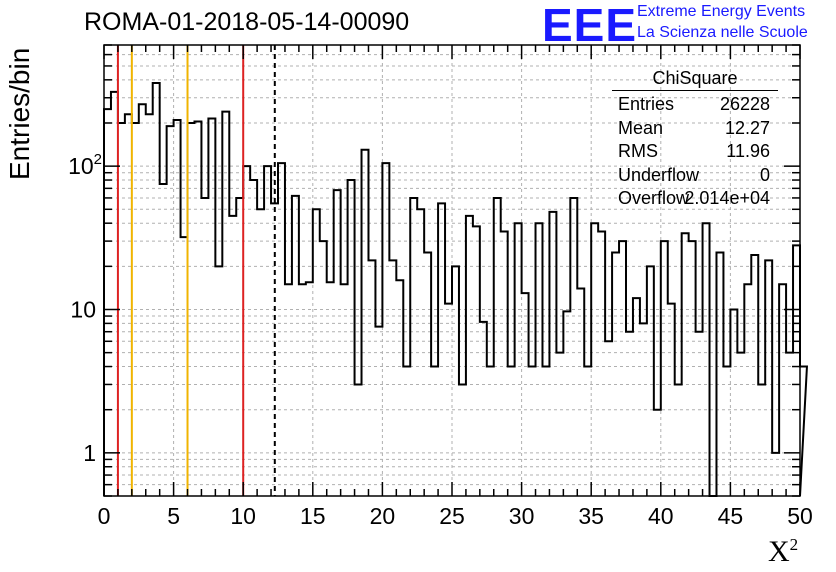 This screenshot has width=836, height=572. Describe the element at coordinates (695, 129) in the screenshot. I see `stats-row-mean: Mean 12.27` at that location.